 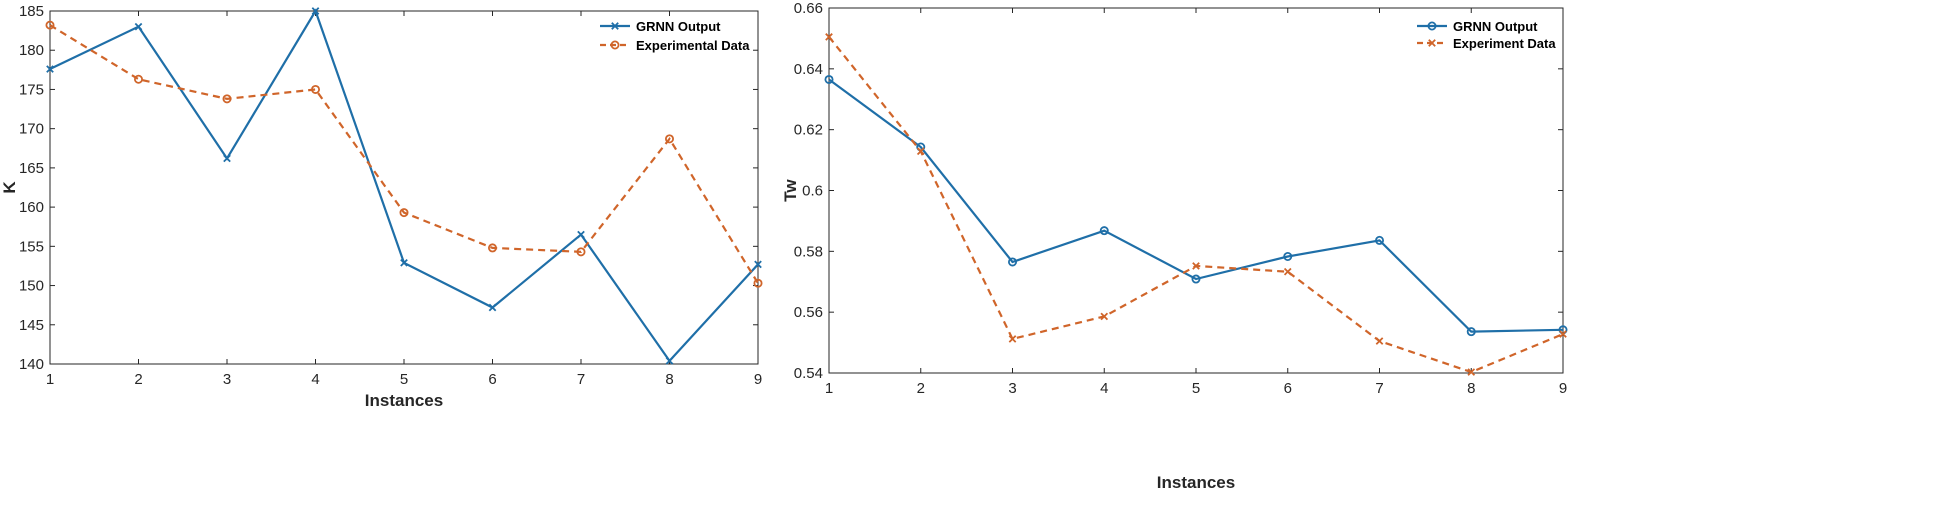 What do you see at coordinates (790, 190) in the screenshot?
I see `y-axis-label: Tw` at bounding box center [790, 190].